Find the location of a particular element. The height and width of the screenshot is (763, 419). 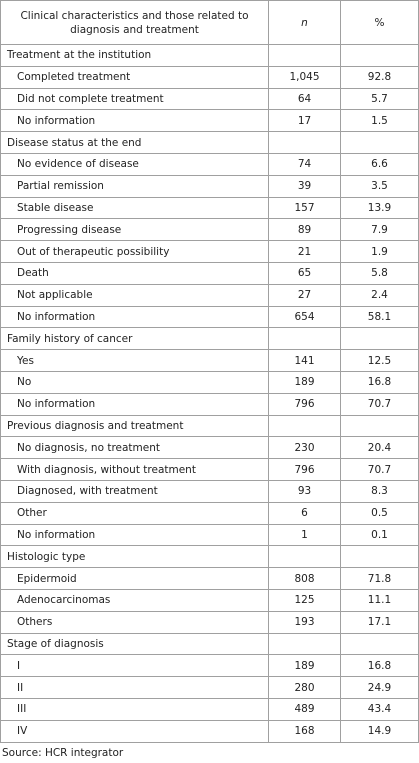

row-label: III is located at coordinates (134, 709).